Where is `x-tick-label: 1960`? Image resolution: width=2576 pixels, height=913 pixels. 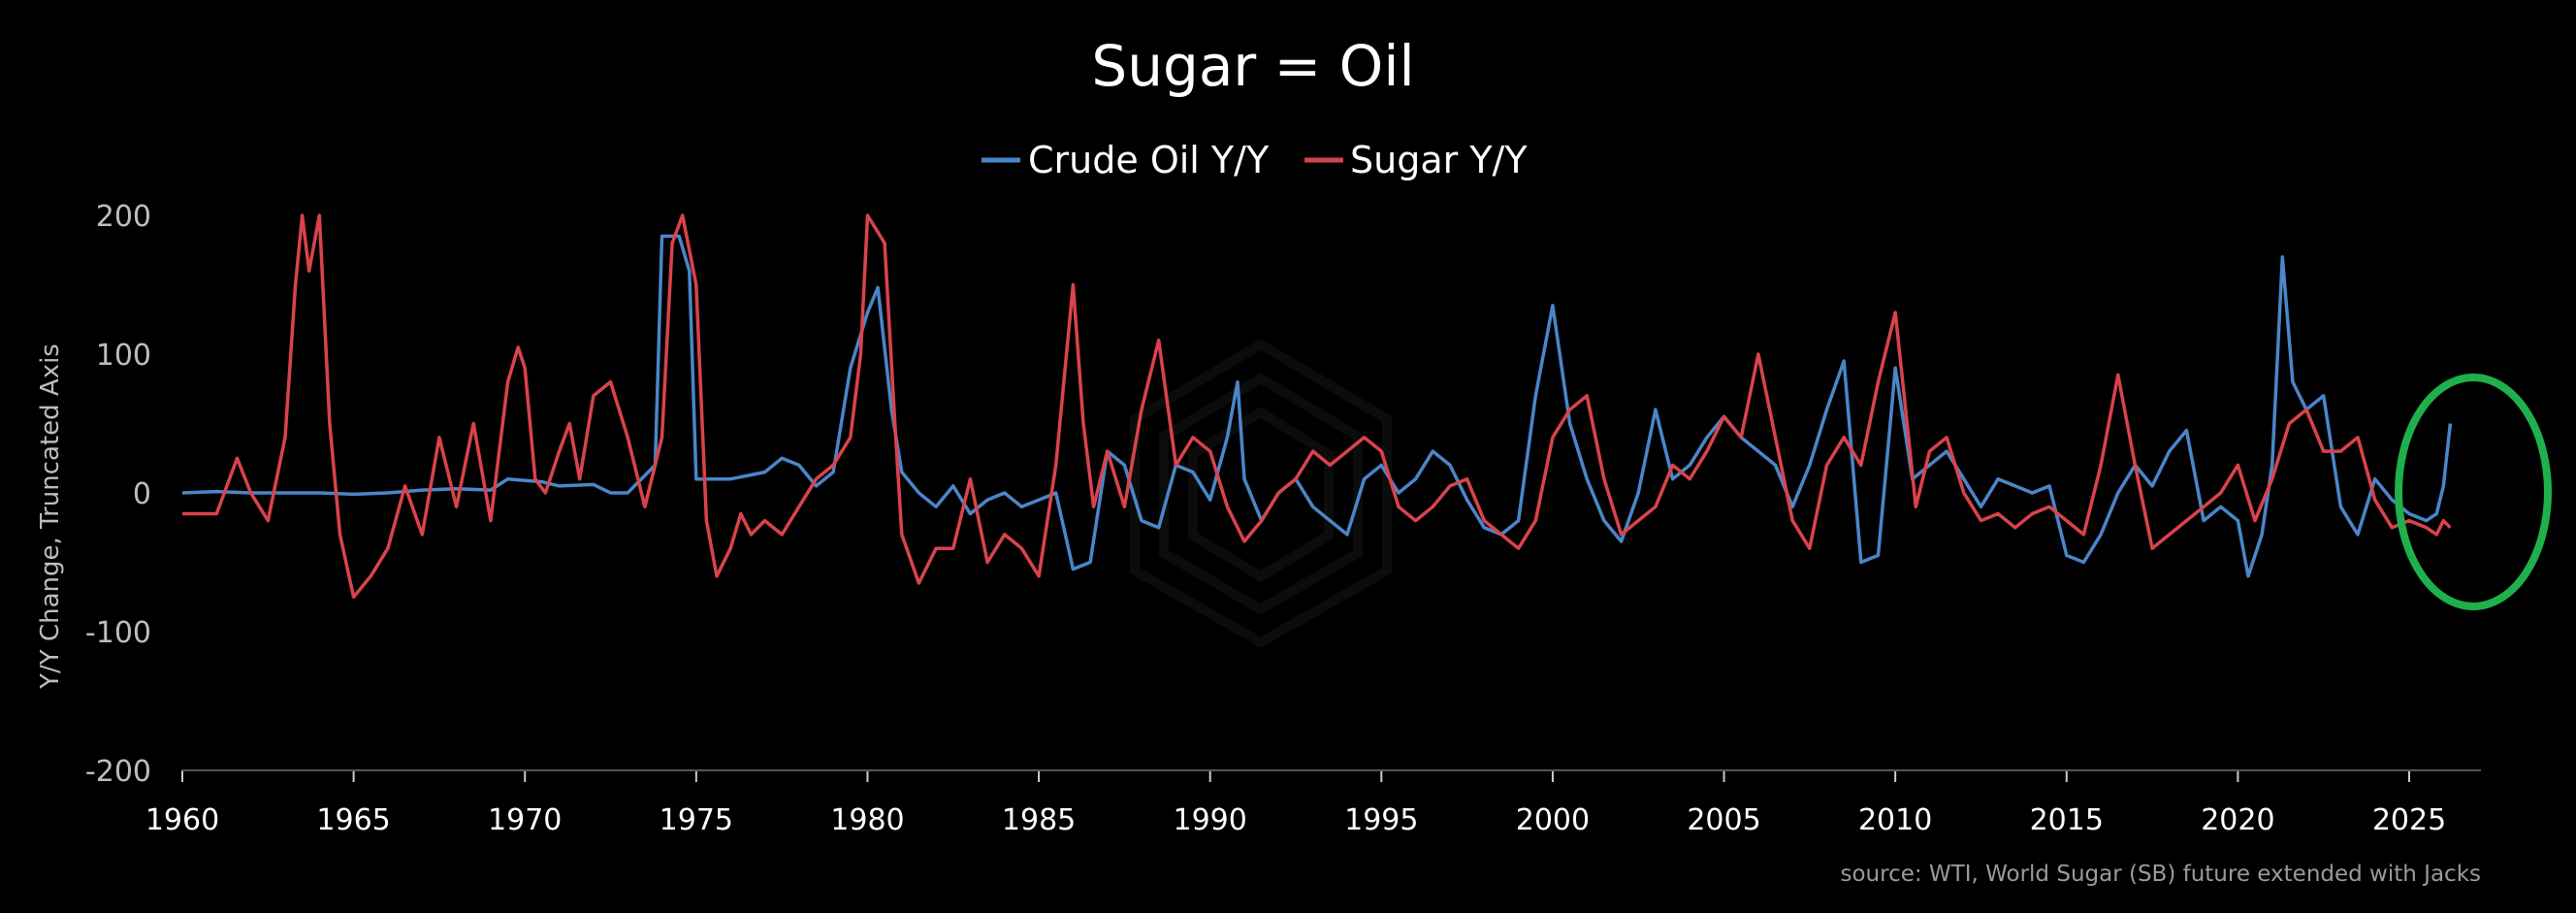 x-tick-label: 1960 is located at coordinates (182, 820).